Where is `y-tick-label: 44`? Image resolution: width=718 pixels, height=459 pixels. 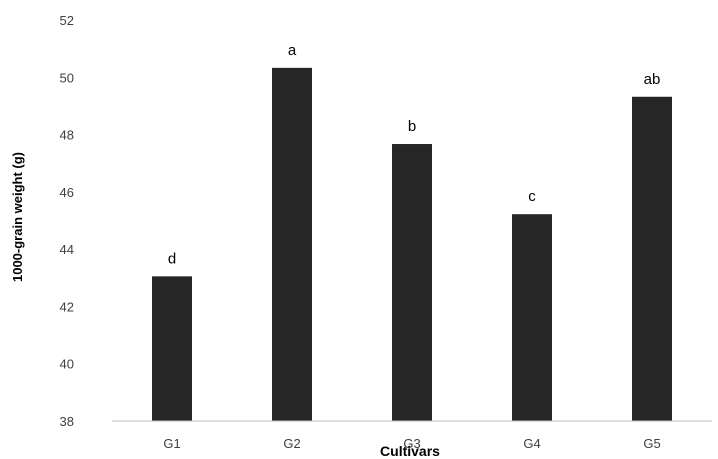 y-tick-label: 44 is located at coordinates (67, 249).